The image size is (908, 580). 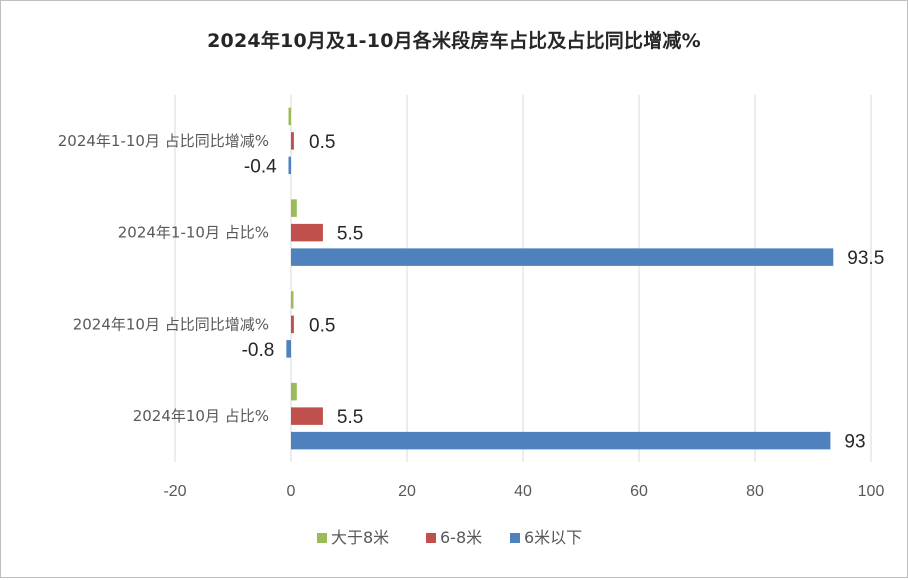 I want to click on bar-series1-cat3, so click(x=292, y=141).